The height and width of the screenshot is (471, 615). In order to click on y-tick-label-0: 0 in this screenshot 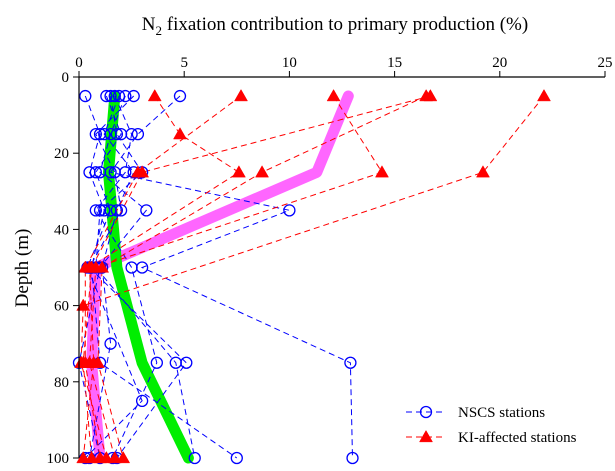, I will do `click(66, 78)`.